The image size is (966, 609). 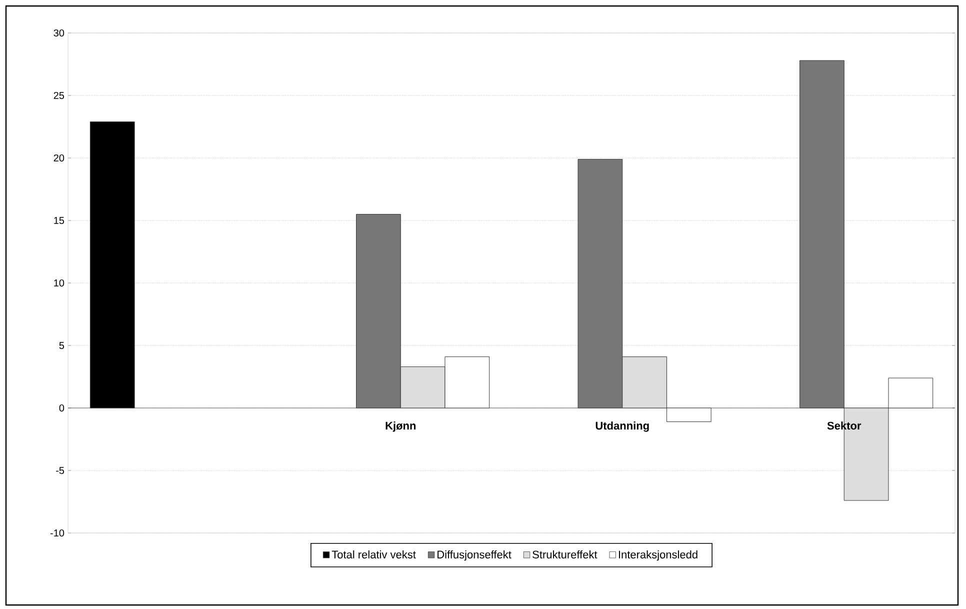 What do you see at coordinates (59, 96) in the screenshot?
I see `y-tick-label: 25` at bounding box center [59, 96].